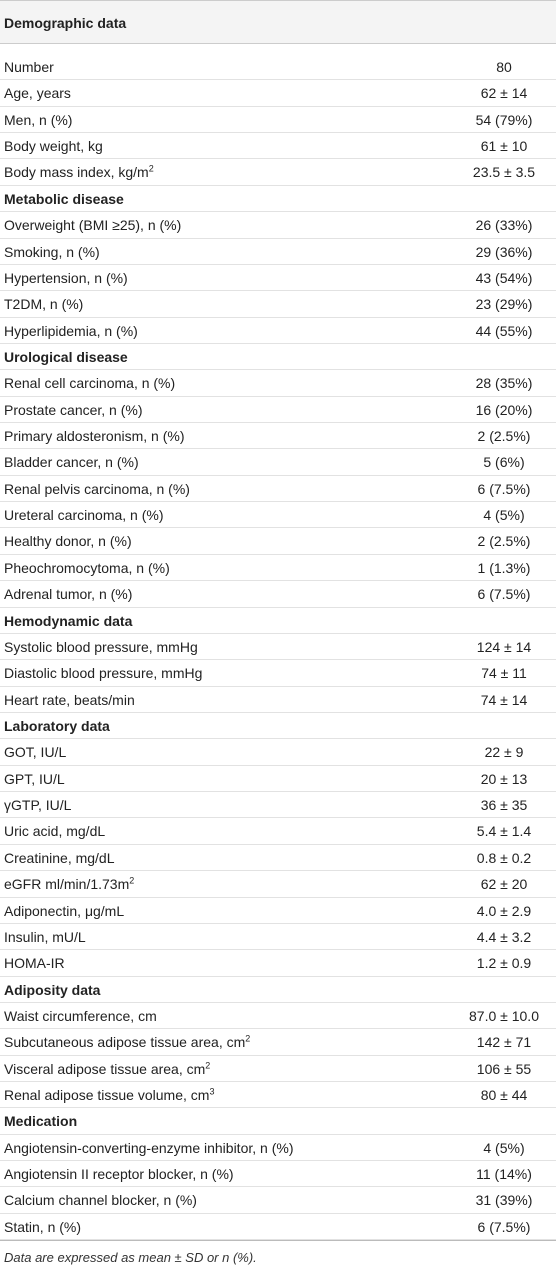 Image resolution: width=556 pixels, height=1277 pixels. I want to click on header-title: Demographic data, so click(65, 23).